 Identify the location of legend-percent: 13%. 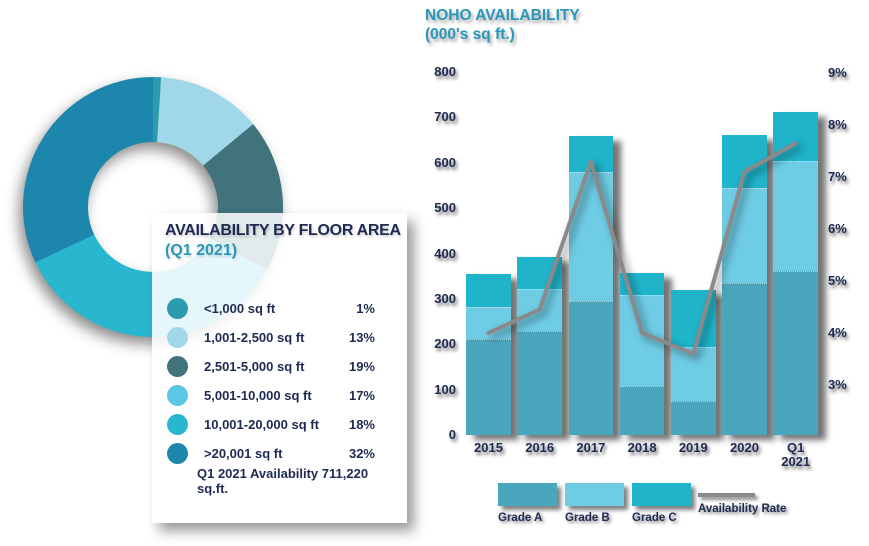
(361, 337).